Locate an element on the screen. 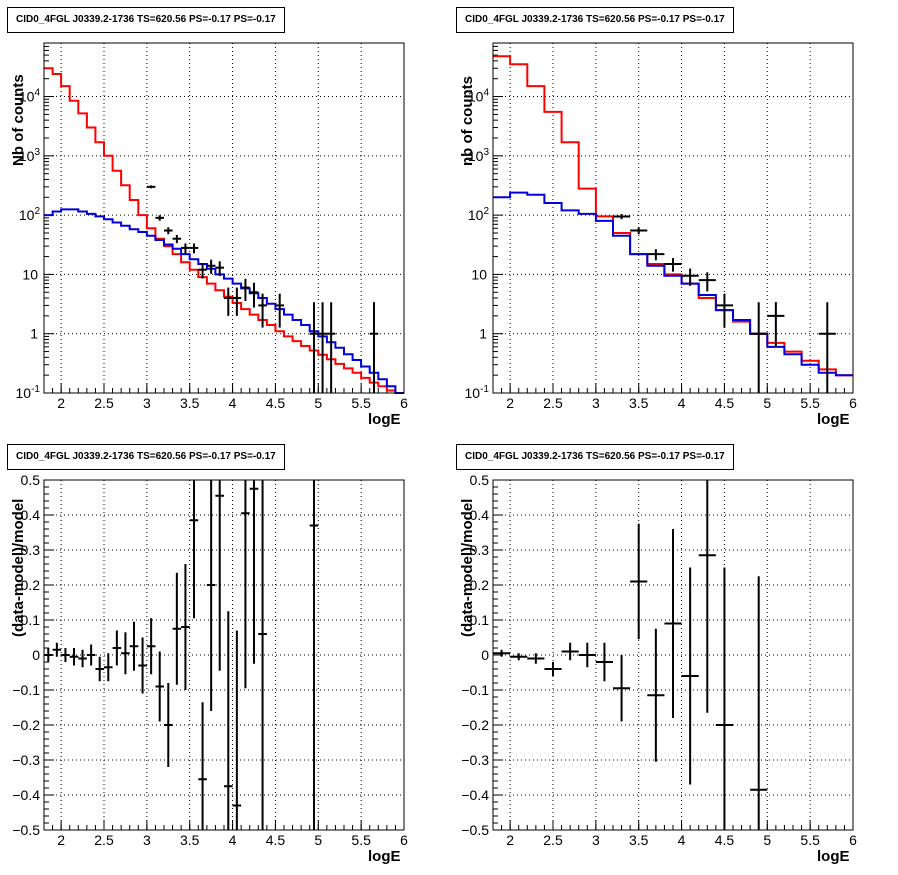 The width and height of the screenshot is (898, 875). y-tick-label: 0.1 is located at coordinates (31, 620).